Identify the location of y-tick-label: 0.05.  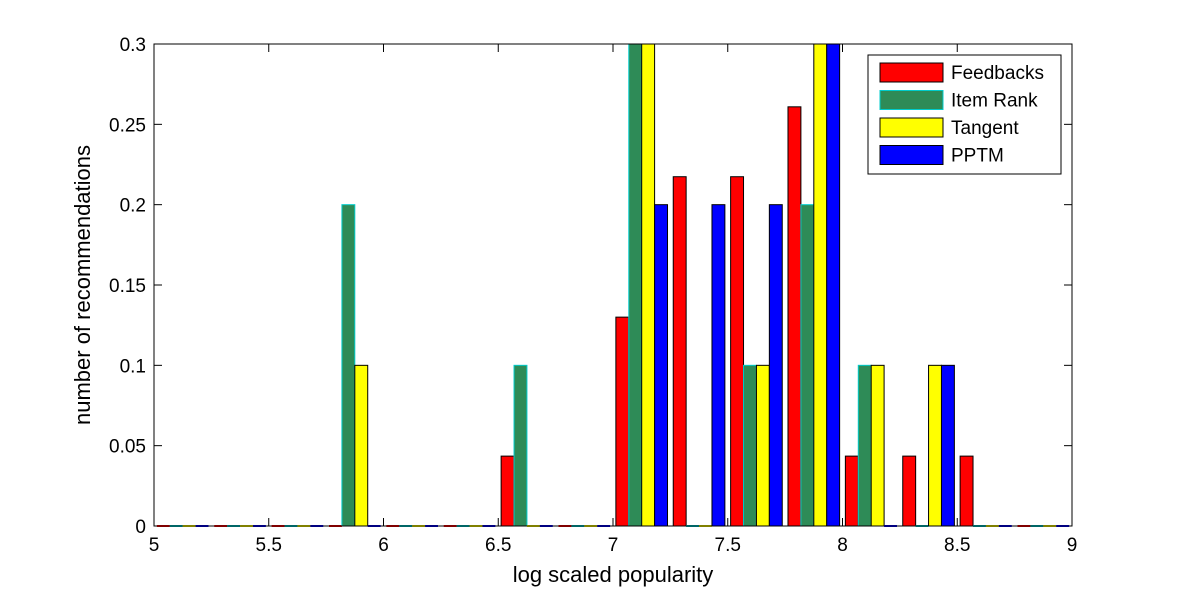
(127, 447).